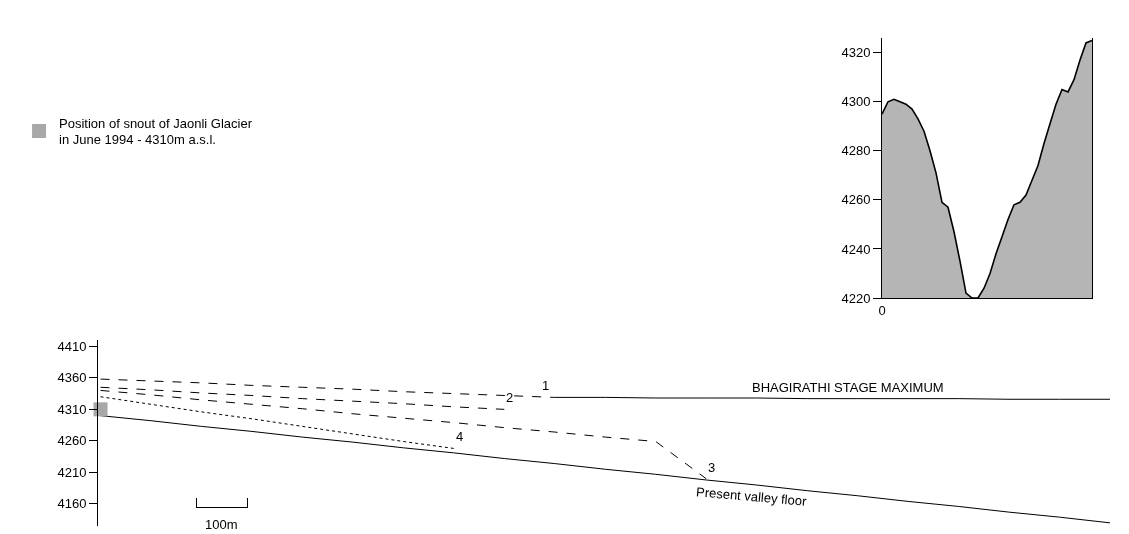 The image size is (1129, 534). What do you see at coordinates (72, 409) in the screenshot?
I see `y-tick-label: 4310` at bounding box center [72, 409].